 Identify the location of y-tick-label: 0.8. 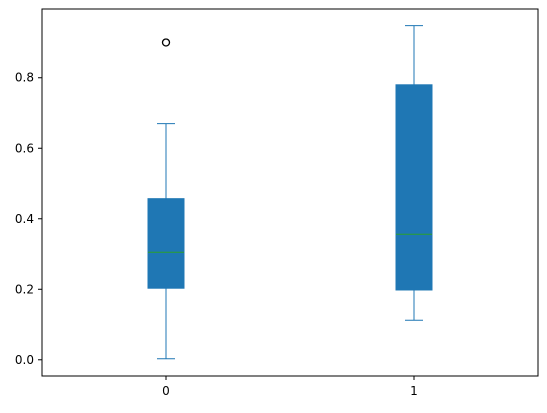
(24, 78).